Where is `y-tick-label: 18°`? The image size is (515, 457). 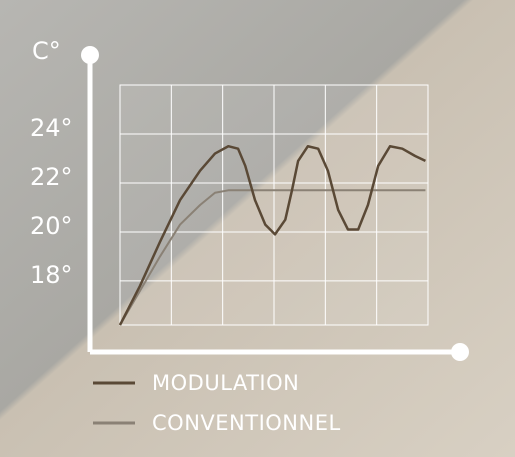
y-tick-label: 18° is located at coordinates (51, 275).